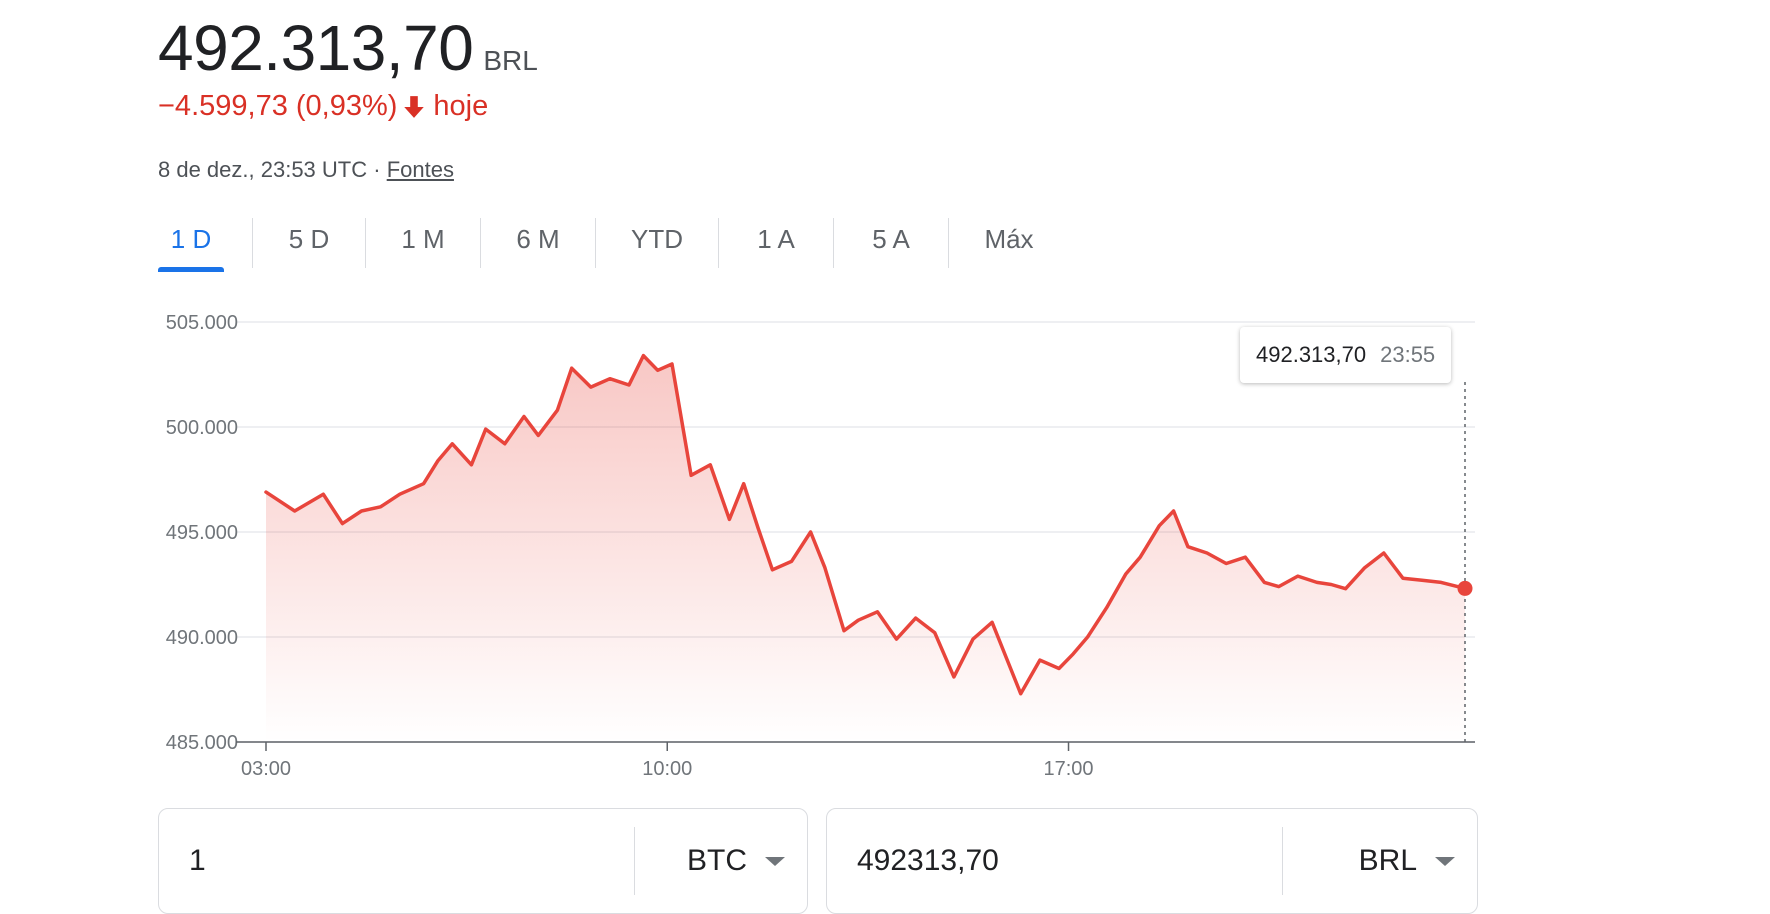  Describe the element at coordinates (1068, 769) in the screenshot. I see `x-tick-label: 17:00` at that location.